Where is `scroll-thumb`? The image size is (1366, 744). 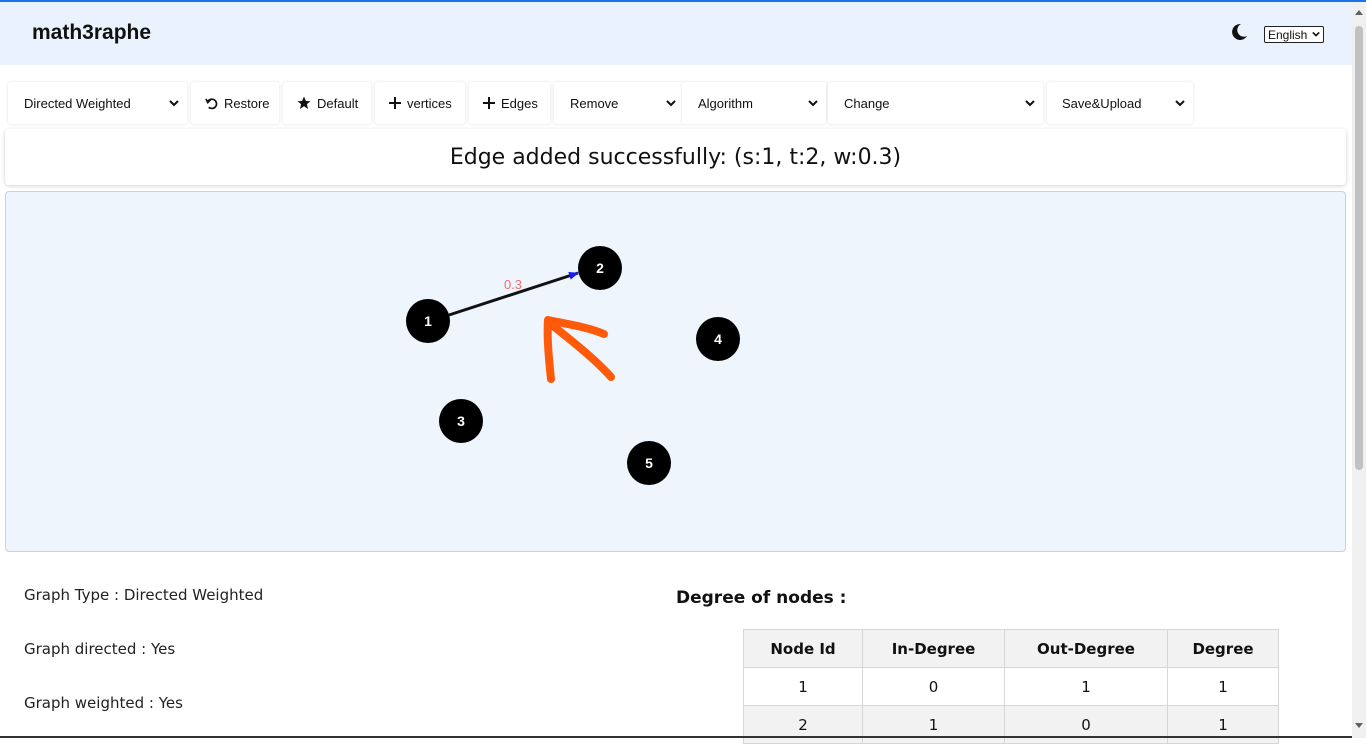 scroll-thumb is located at coordinates (1359, 248).